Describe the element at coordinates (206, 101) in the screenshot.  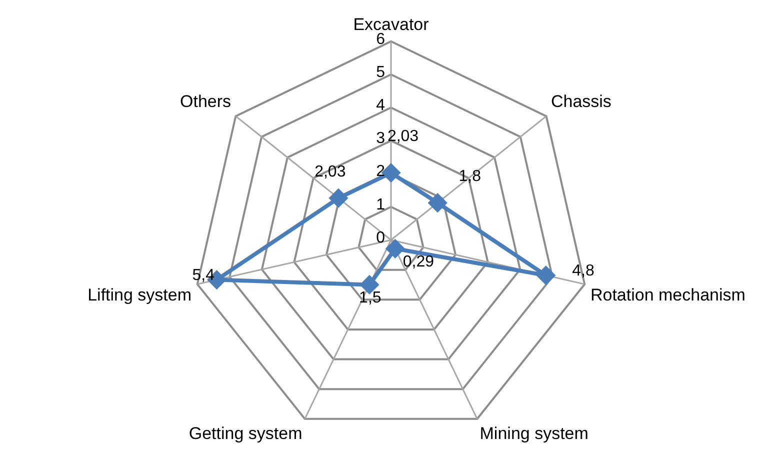
I see `spoke-label: Others` at that location.